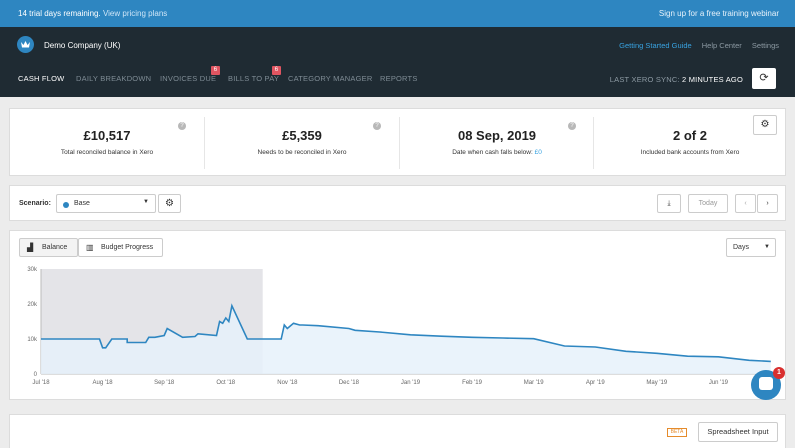 Image resolution: width=795 pixels, height=448 pixels. Describe the element at coordinates (721, 45) in the screenshot. I see `help-center-link: Help Center` at that location.